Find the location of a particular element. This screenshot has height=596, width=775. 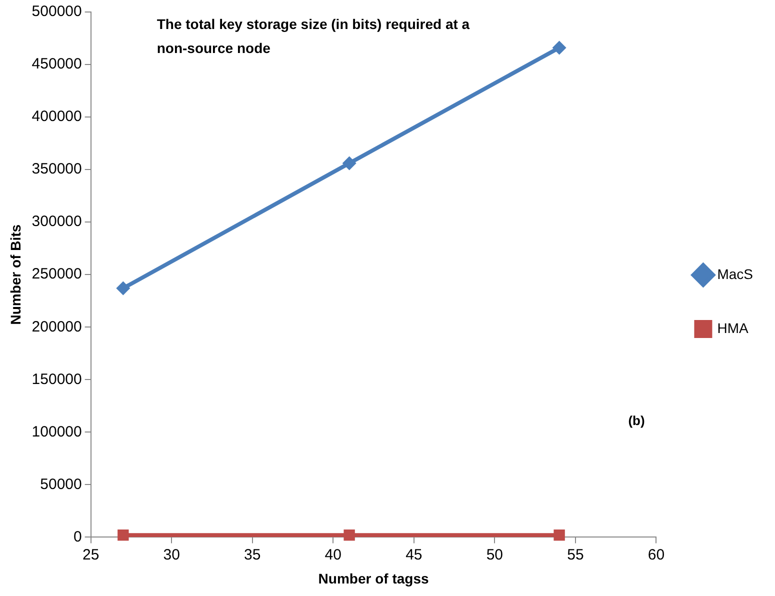

y-tick-label: 500000 is located at coordinates (57, 11).